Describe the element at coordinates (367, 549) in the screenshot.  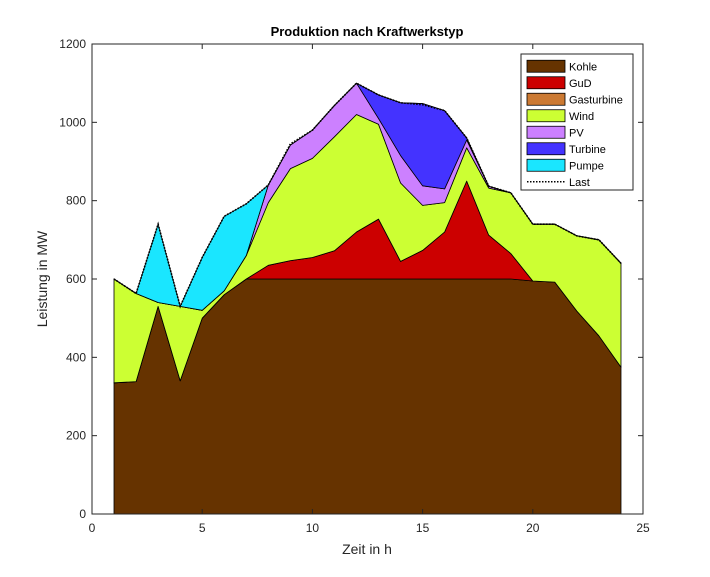
I see `x-axis-label: Zeit in h` at that location.